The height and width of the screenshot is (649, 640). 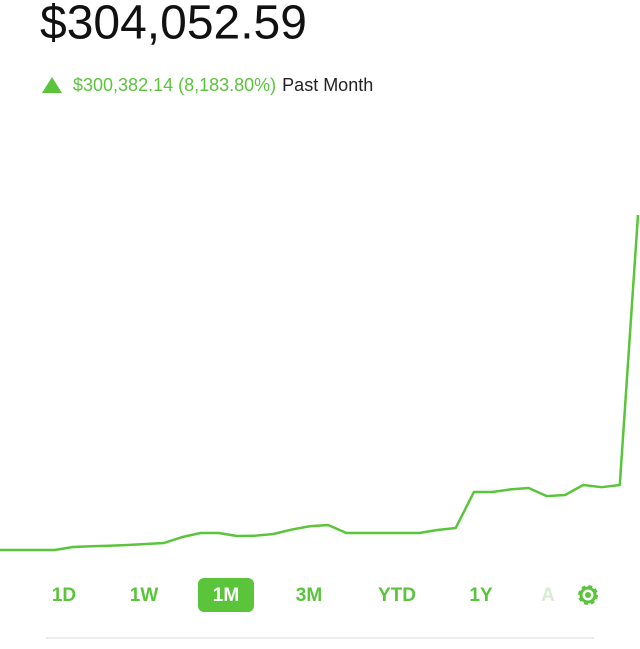 I want to click on range-tab: 1W, so click(x=144, y=595).